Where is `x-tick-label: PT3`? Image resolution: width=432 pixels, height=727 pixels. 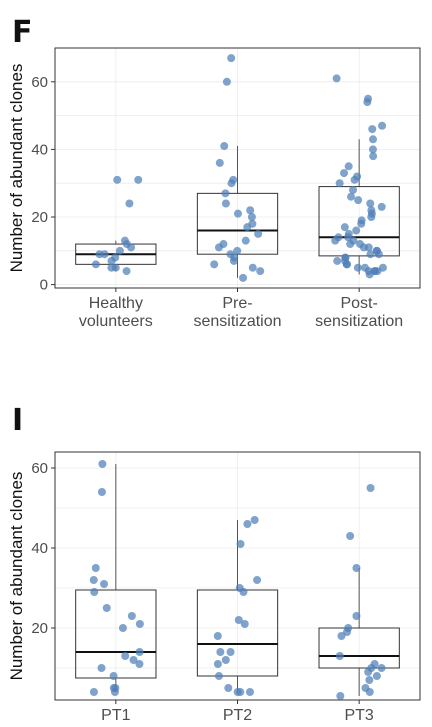
x-tick-label: PT3 is located at coordinates (358, 715).